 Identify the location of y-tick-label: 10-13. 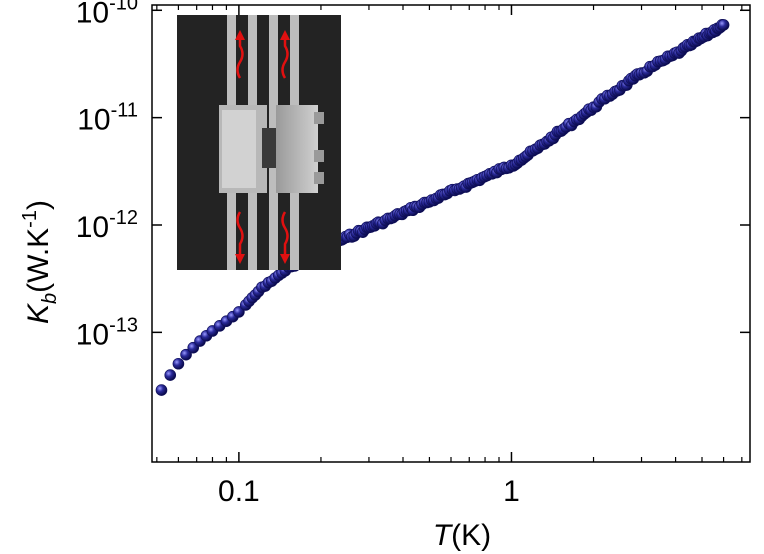
(107, 332).